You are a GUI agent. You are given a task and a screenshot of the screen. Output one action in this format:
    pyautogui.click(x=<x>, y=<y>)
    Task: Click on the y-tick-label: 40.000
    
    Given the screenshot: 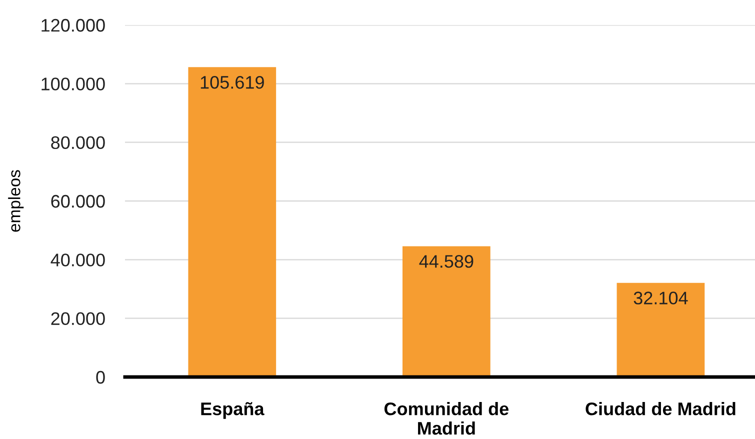 What is the action you would take?
    pyautogui.click(x=77, y=260)
    